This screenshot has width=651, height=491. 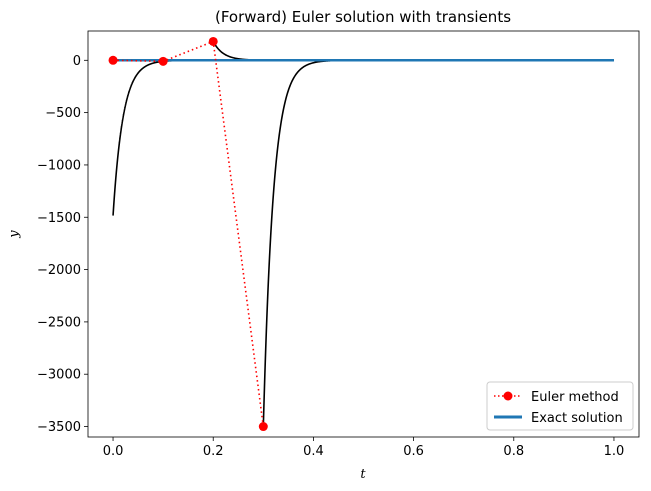 I want to click on x-tick-label: 0.2, so click(x=213, y=451).